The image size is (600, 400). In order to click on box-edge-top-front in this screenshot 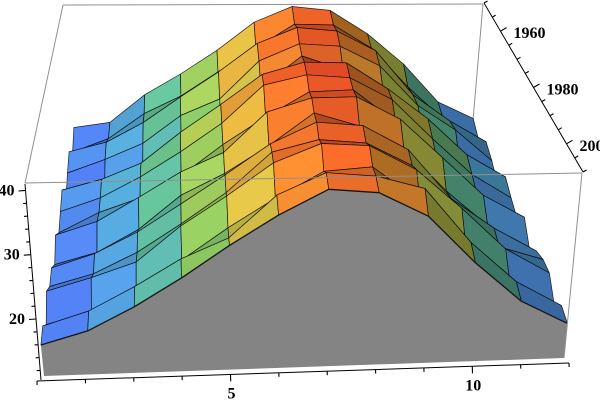, I will do `click(303, 178)`.